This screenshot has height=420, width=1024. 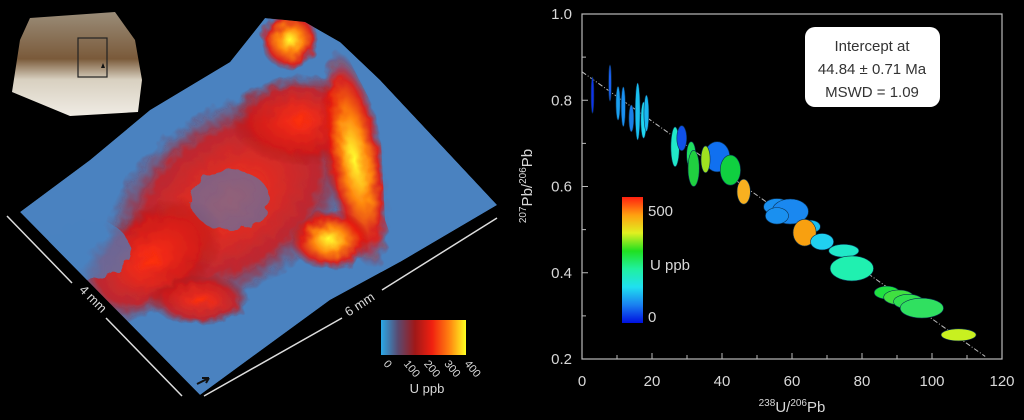 I want to click on y-tick-label: 0.2, so click(x=561, y=359).